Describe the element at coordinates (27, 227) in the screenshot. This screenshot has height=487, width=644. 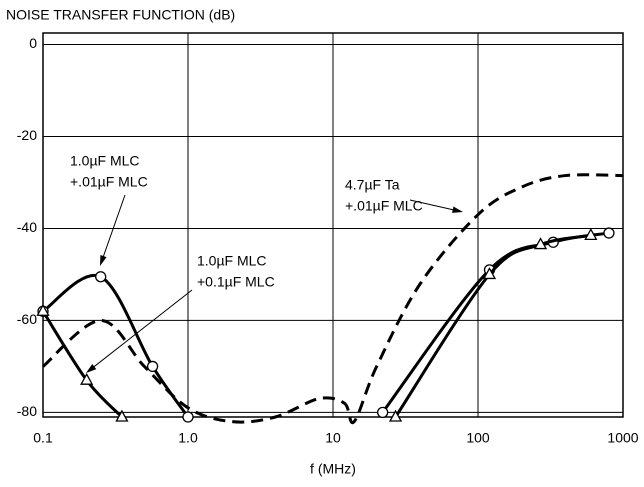
I see `y-tick-label: -40` at that location.